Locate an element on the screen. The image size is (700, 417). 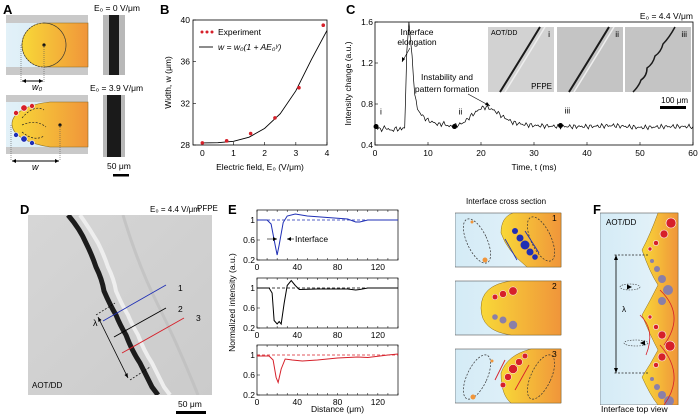
panel-label-d: D is located at coordinates (25, 209).